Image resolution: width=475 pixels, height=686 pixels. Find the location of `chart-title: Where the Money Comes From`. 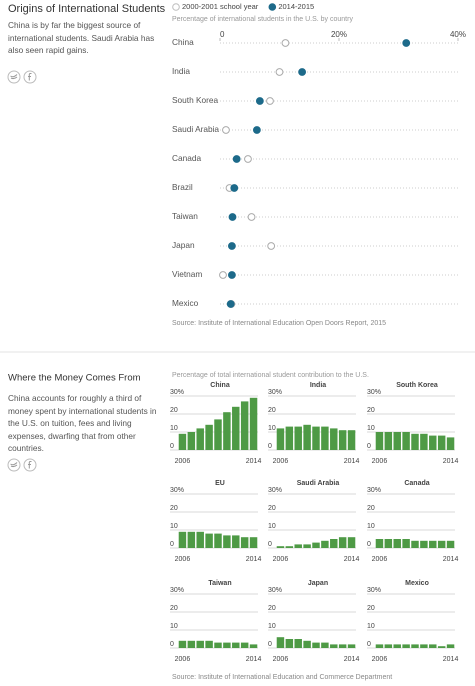

chart-title: Where the Money Comes From is located at coordinates (74, 378).